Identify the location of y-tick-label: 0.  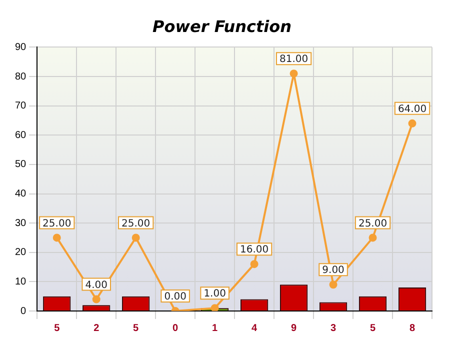
(23, 311).